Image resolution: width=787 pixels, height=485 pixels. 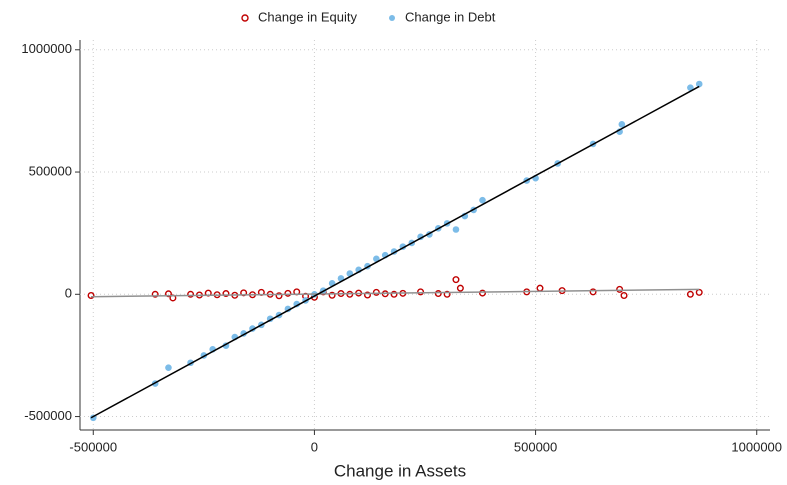 I want to click on y-tick-label: 1000000, so click(x=46, y=48).